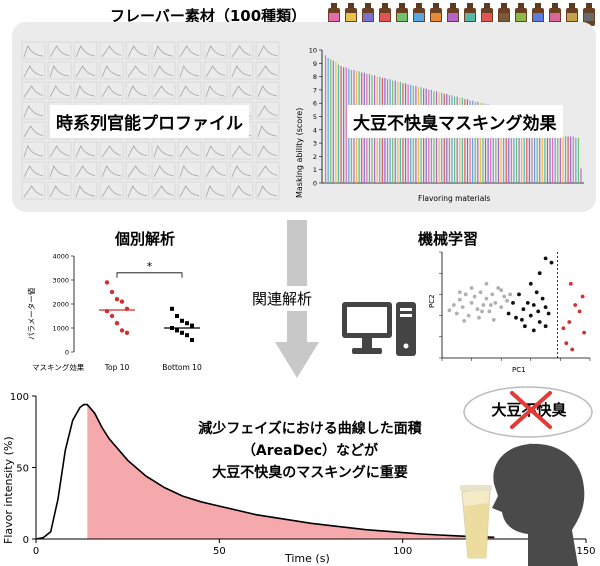 Image resolution: width=600 pixels, height=566 pixels. What do you see at coordinates (315, 144) in the screenshot?
I see `bar-y-tick-label: 3` at bounding box center [315, 144].